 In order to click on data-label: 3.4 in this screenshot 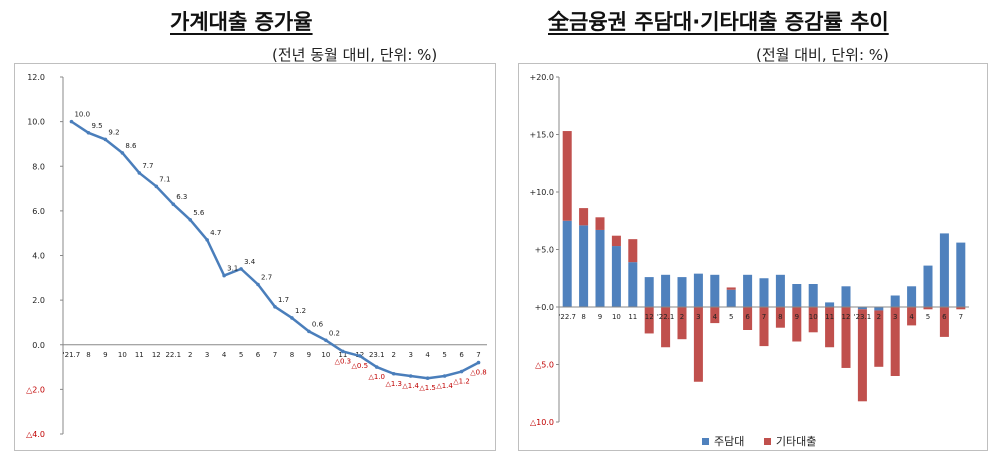, I will do `click(250, 262)`.